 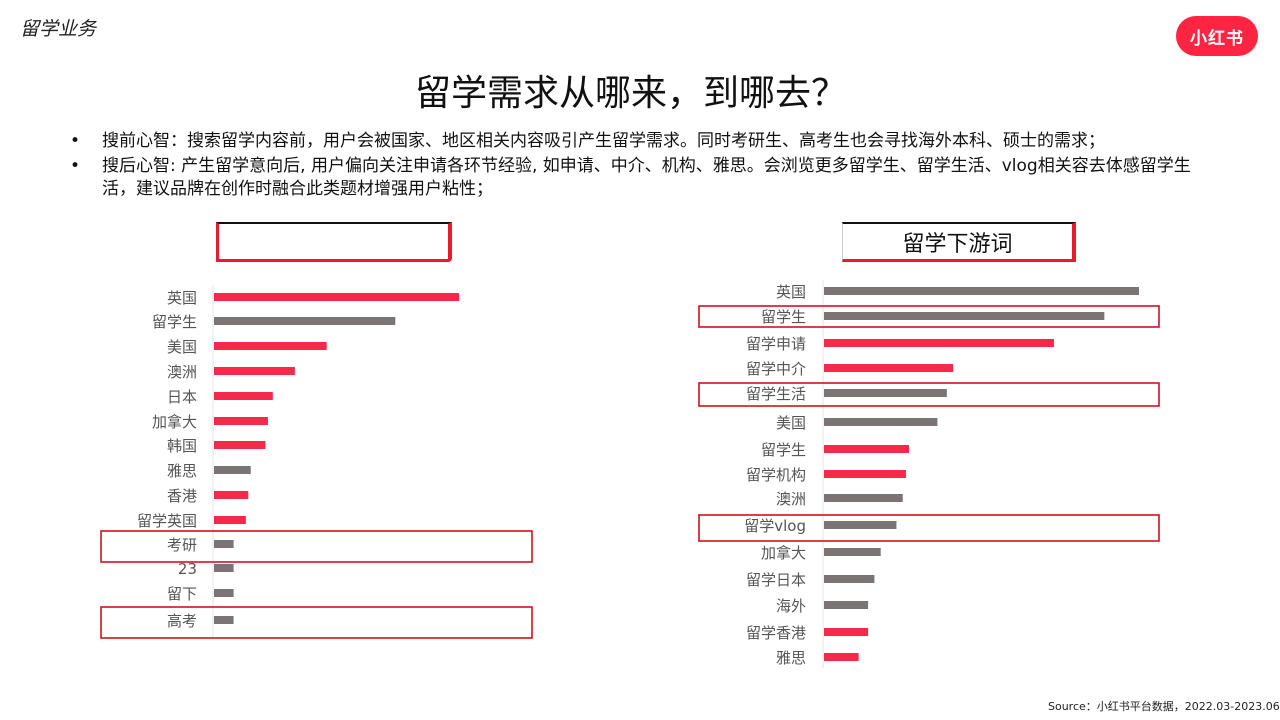 I want to click on left-chart-category-label: 考研, so click(x=182, y=545).